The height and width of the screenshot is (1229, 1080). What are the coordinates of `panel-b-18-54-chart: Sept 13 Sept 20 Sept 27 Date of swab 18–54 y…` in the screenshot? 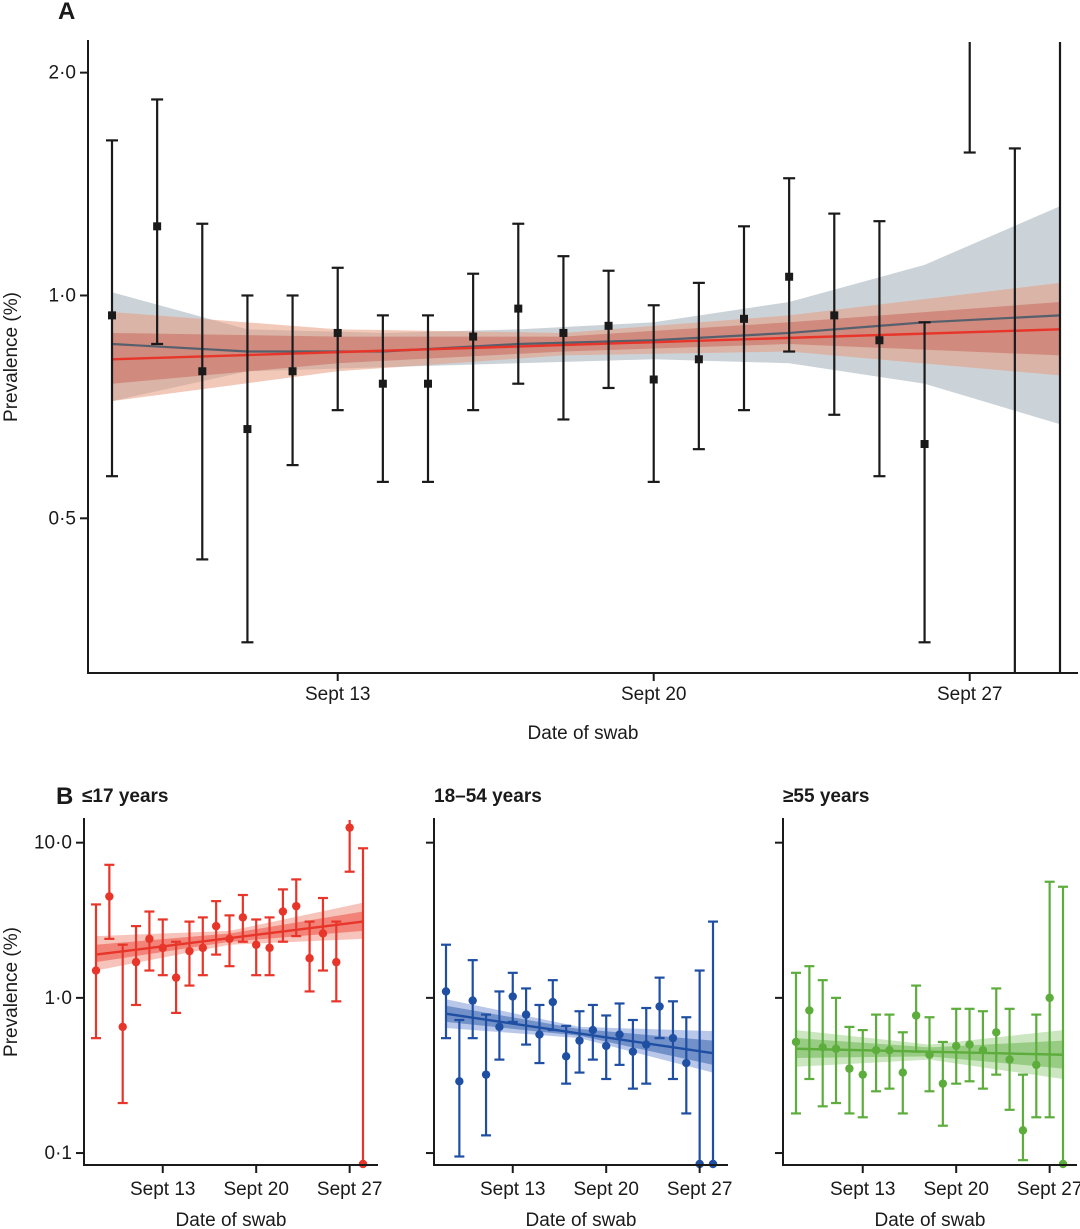 It's located at (579, 1007).